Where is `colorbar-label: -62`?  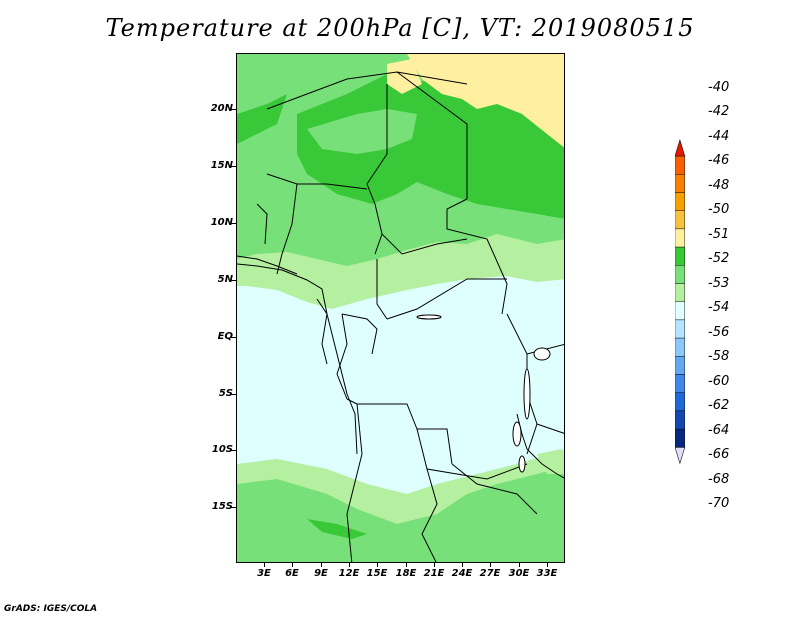 colorbar-label: -62 is located at coordinates (719, 406).